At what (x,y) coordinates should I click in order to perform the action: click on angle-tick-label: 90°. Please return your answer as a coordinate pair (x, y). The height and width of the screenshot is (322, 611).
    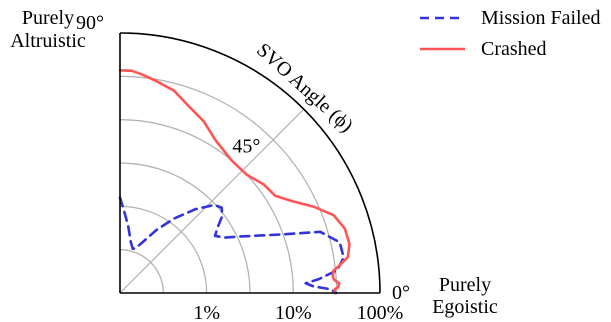
    Looking at the image, I should click on (90, 23).